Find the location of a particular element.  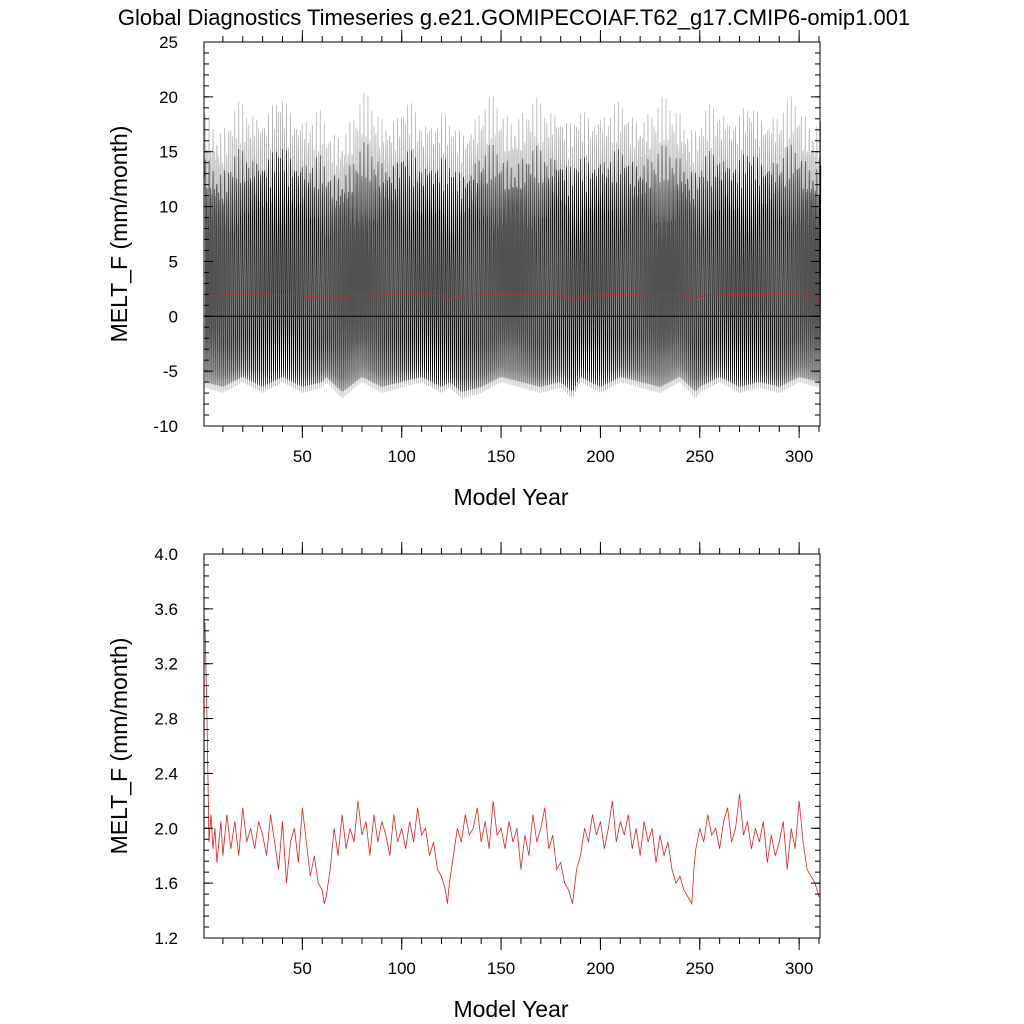

monthly-series-line is located at coordinates (513, 267).